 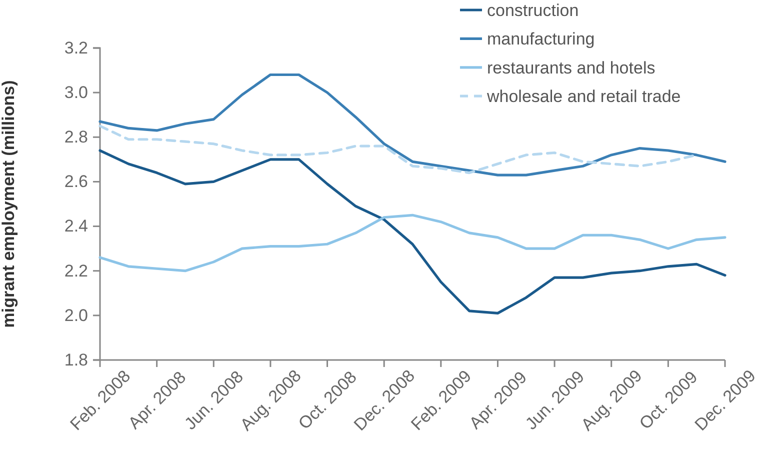 I want to click on y-tick-label: 3.0, so click(x=76, y=92).